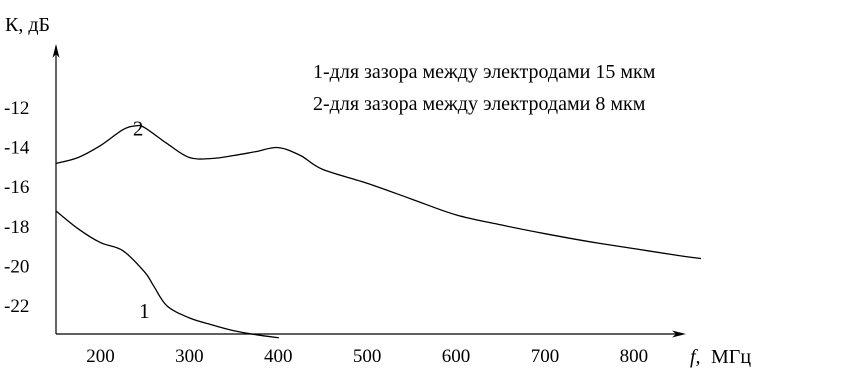  Describe the element at coordinates (16, 227) in the screenshot. I see `y-tick-label: -18` at that location.